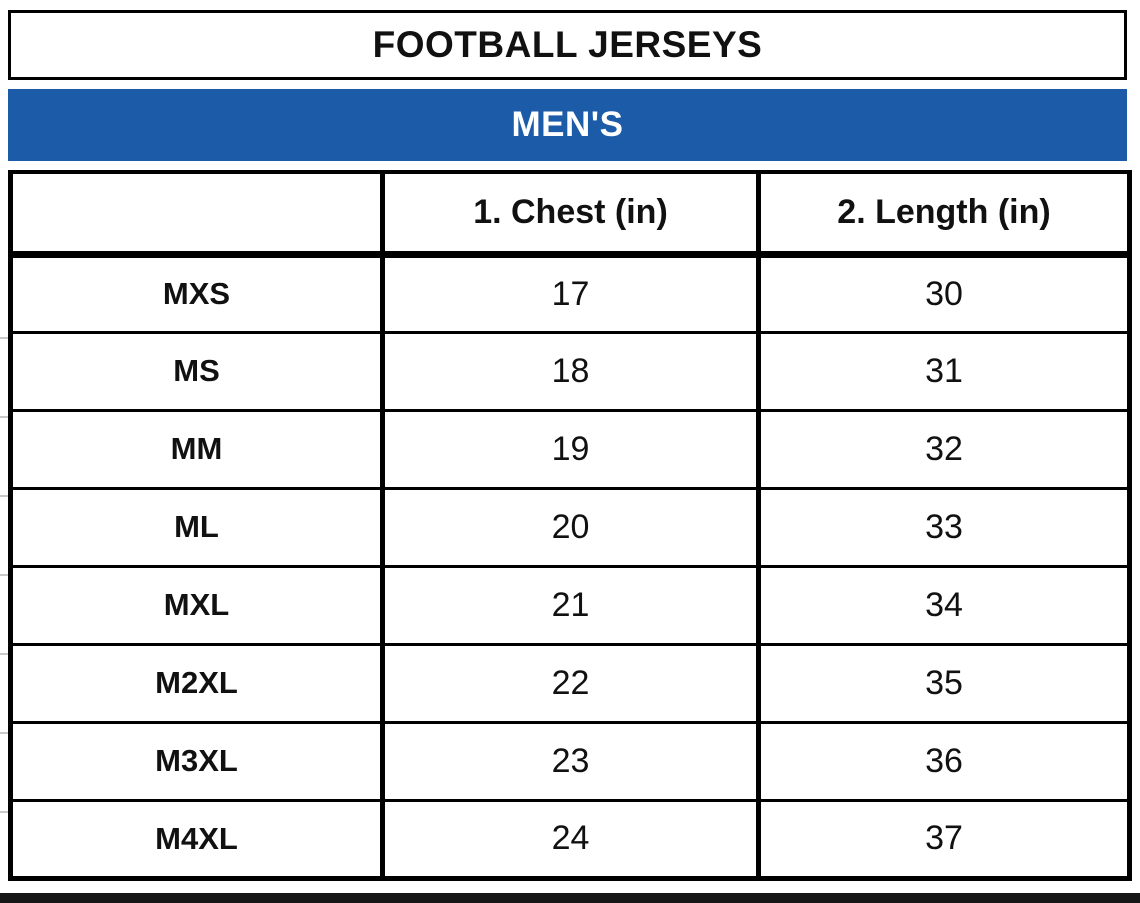 The width and height of the screenshot is (1140, 903). I want to click on chart-title-text: FOOTBALL JERSEYS, so click(567, 44).